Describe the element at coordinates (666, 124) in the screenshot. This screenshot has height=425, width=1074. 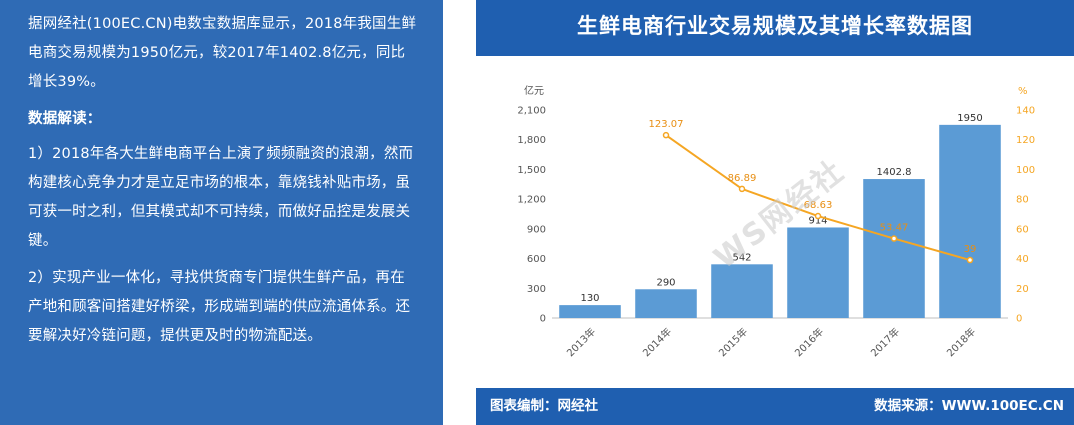
I see `growth-rate-label: 123.07` at that location.